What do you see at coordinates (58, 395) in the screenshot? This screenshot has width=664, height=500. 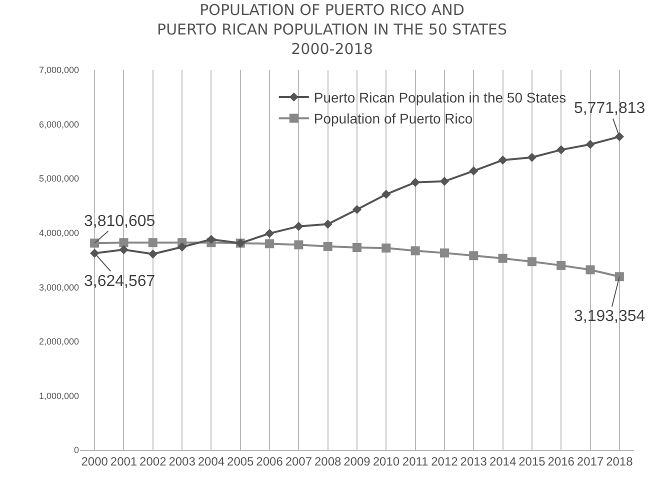 I see `y-tick-label: 1,000,000` at bounding box center [58, 395].